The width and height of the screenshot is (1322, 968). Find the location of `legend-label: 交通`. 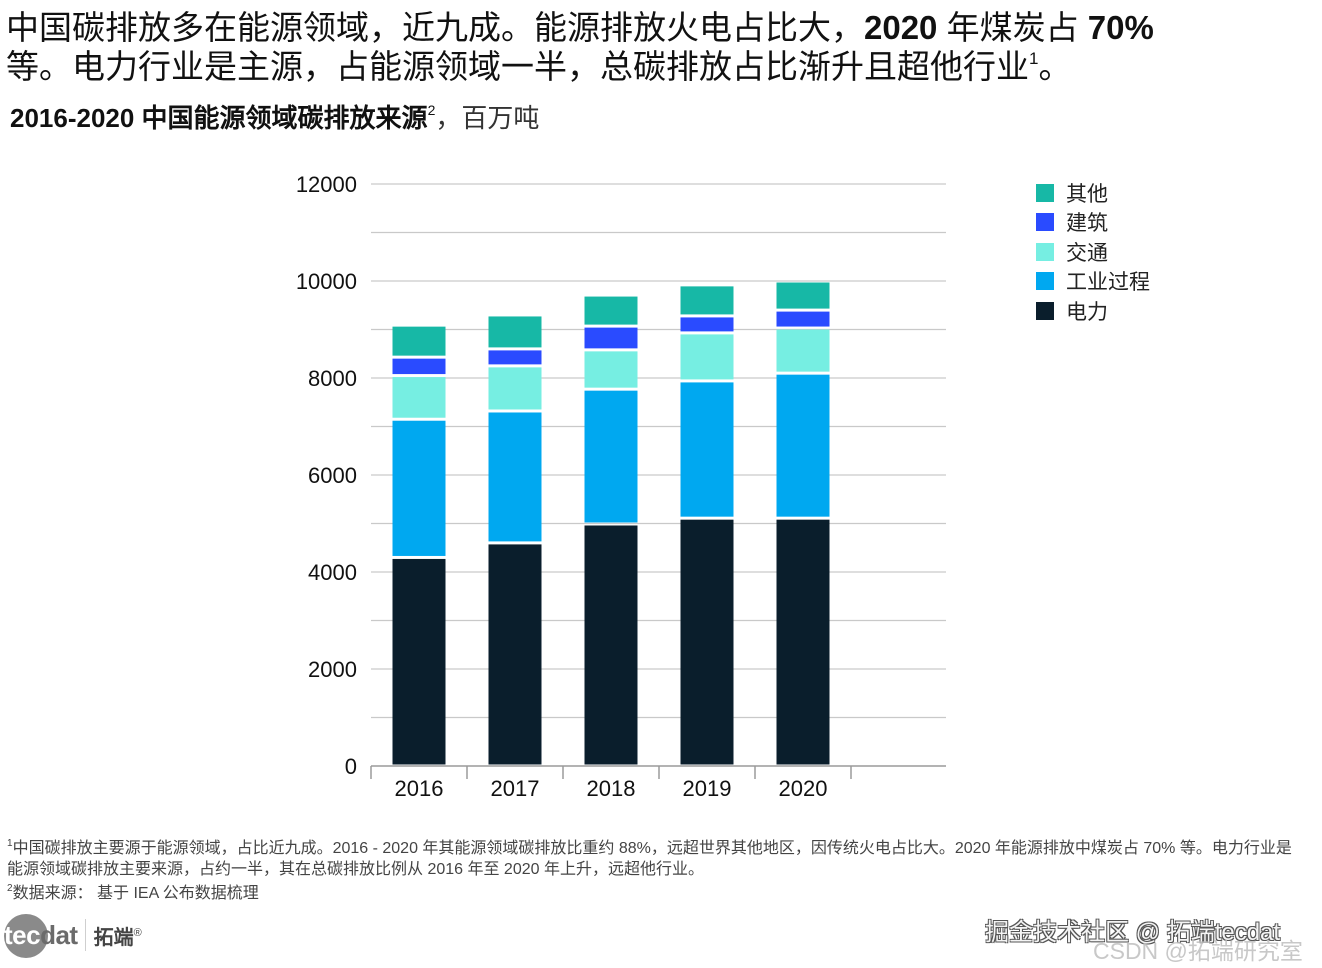

legend-label: 交通 is located at coordinates (1087, 253).